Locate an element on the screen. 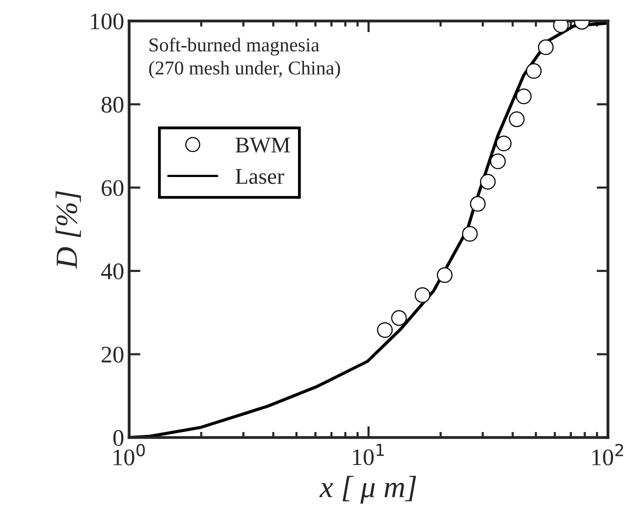 This screenshot has height=524, width=630. y-tick-label: 0 is located at coordinates (118, 438).